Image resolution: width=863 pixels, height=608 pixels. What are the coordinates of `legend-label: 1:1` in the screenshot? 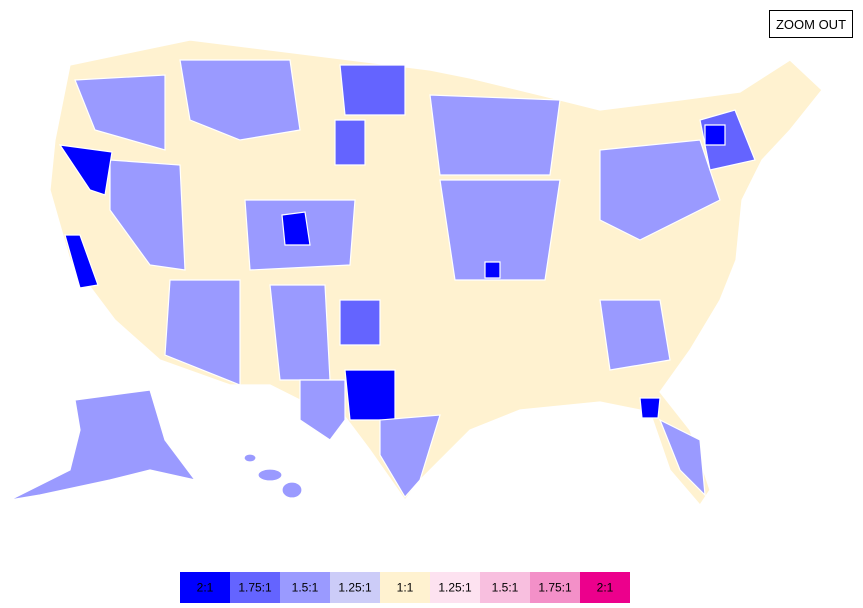 It's located at (405, 588).